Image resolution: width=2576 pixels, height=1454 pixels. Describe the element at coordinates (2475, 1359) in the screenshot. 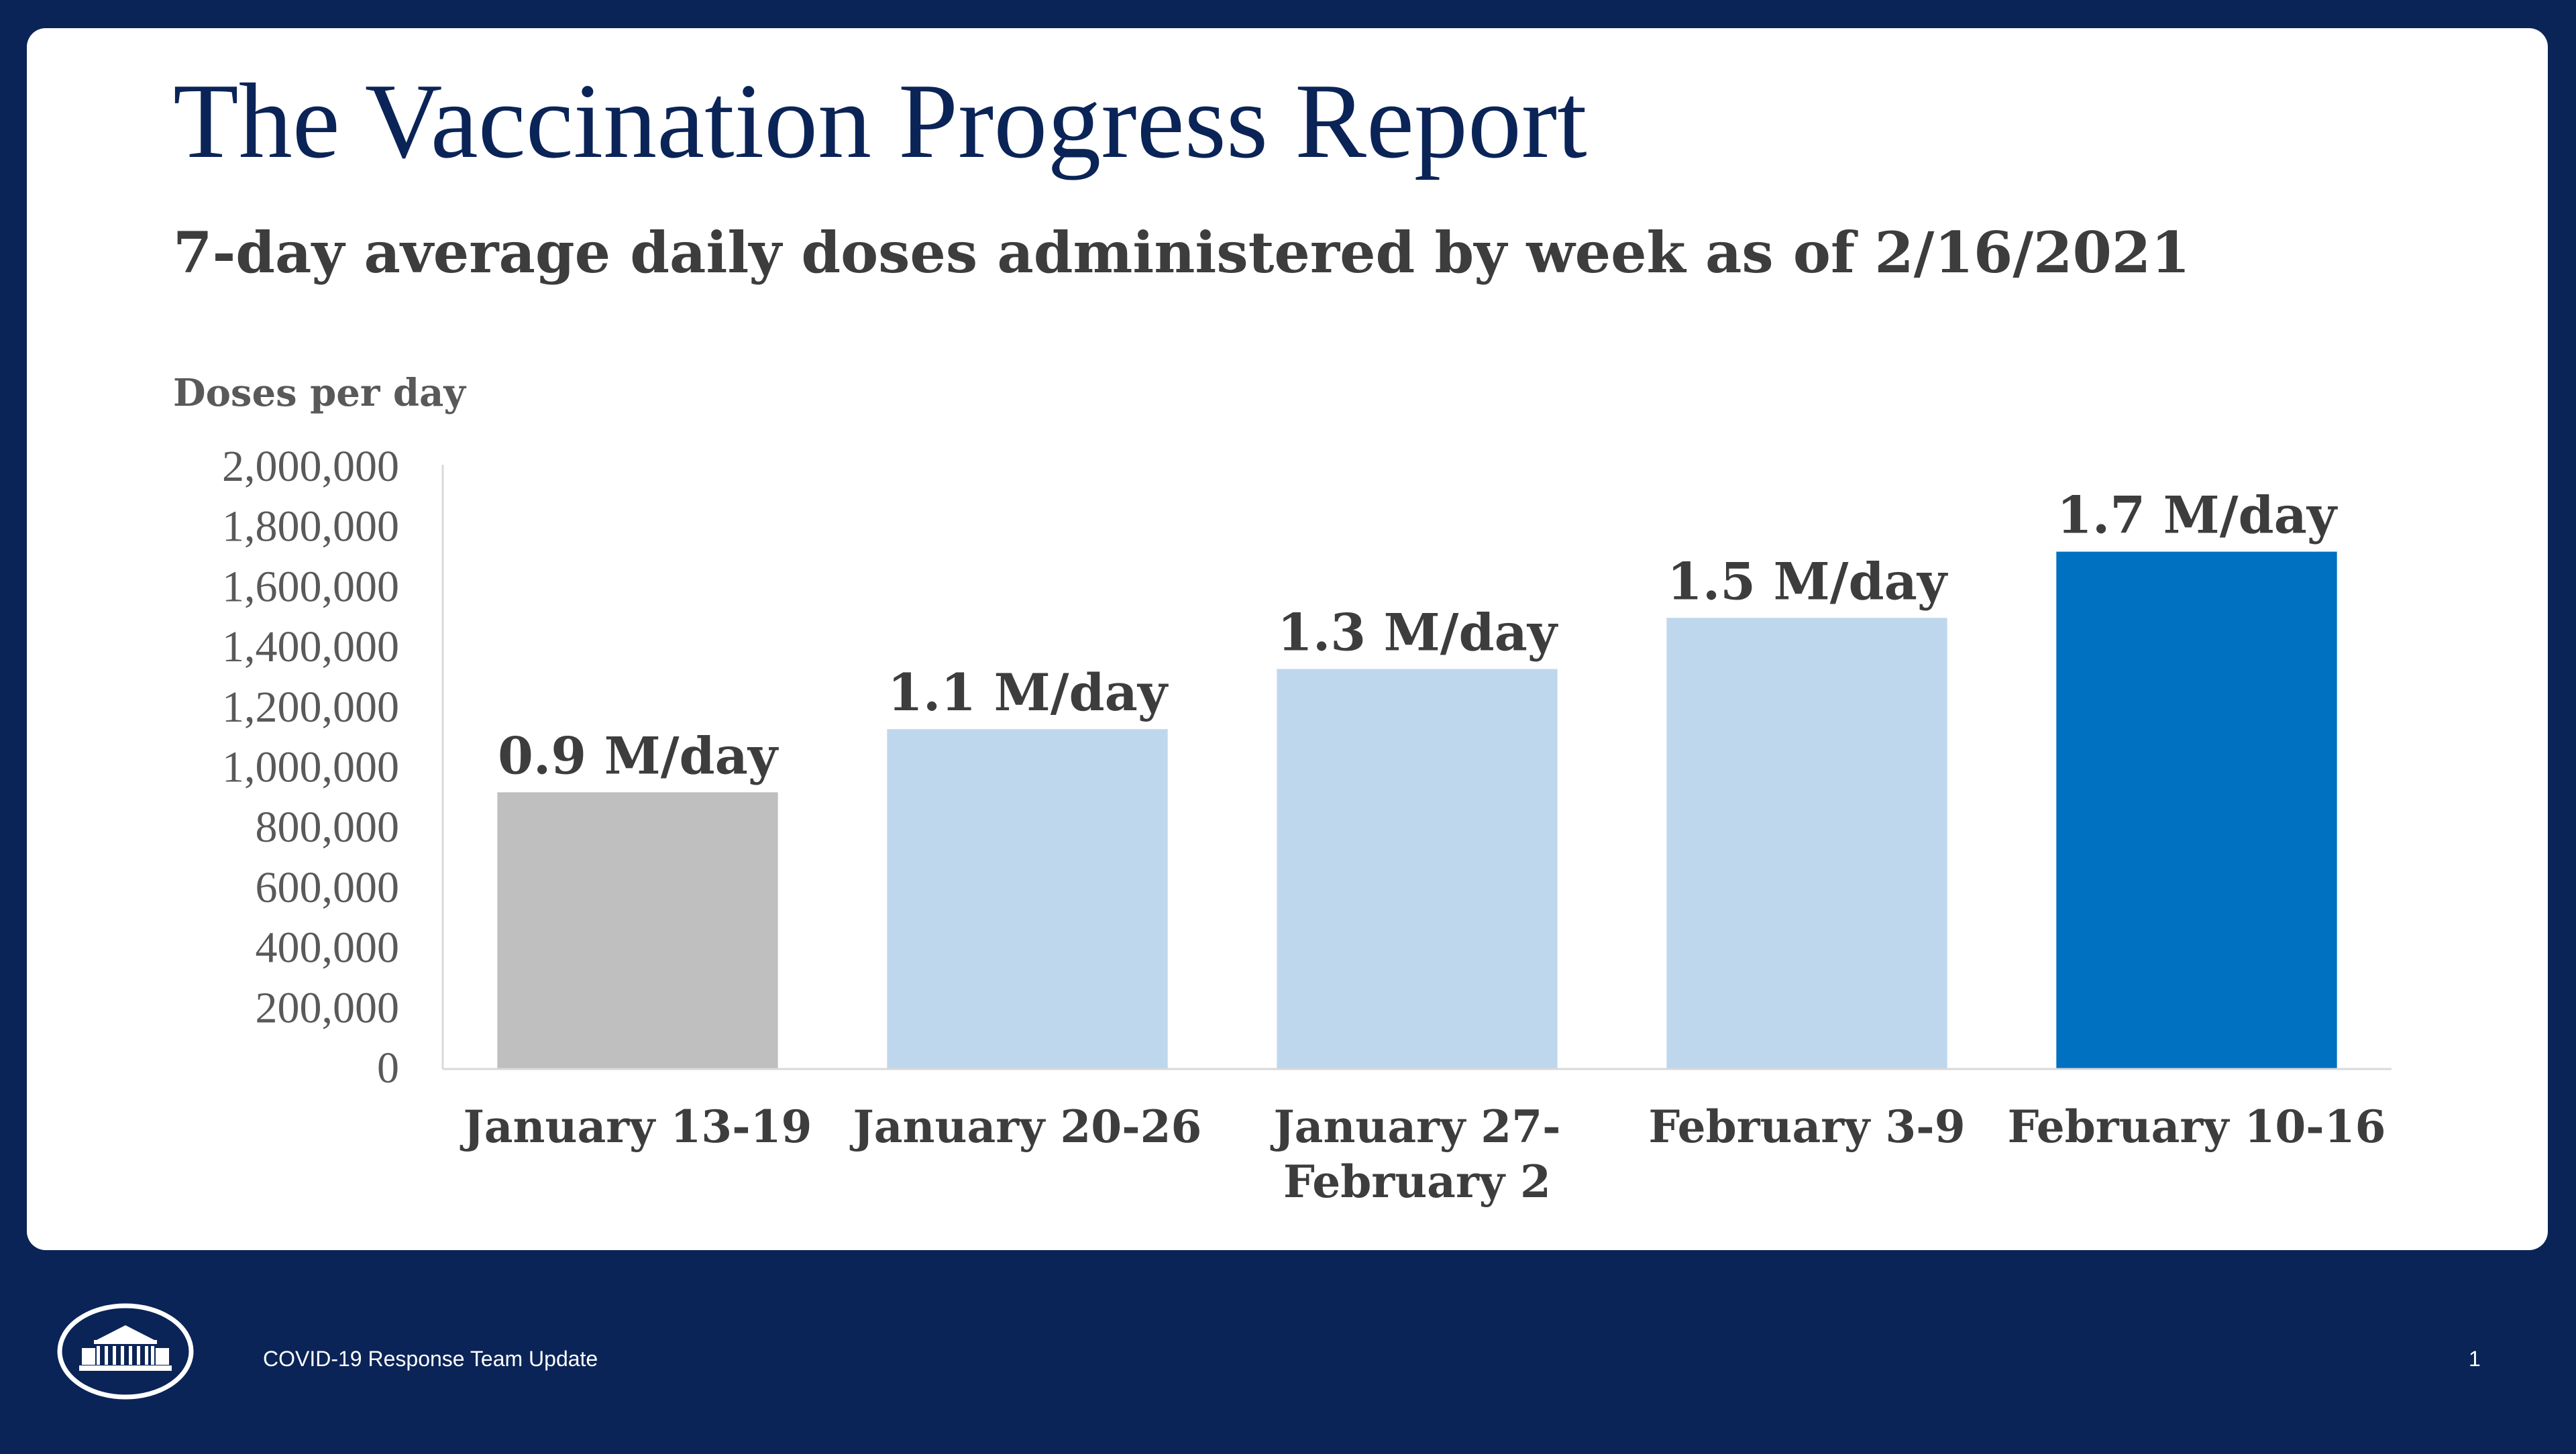

I see `page-number: 1` at that location.